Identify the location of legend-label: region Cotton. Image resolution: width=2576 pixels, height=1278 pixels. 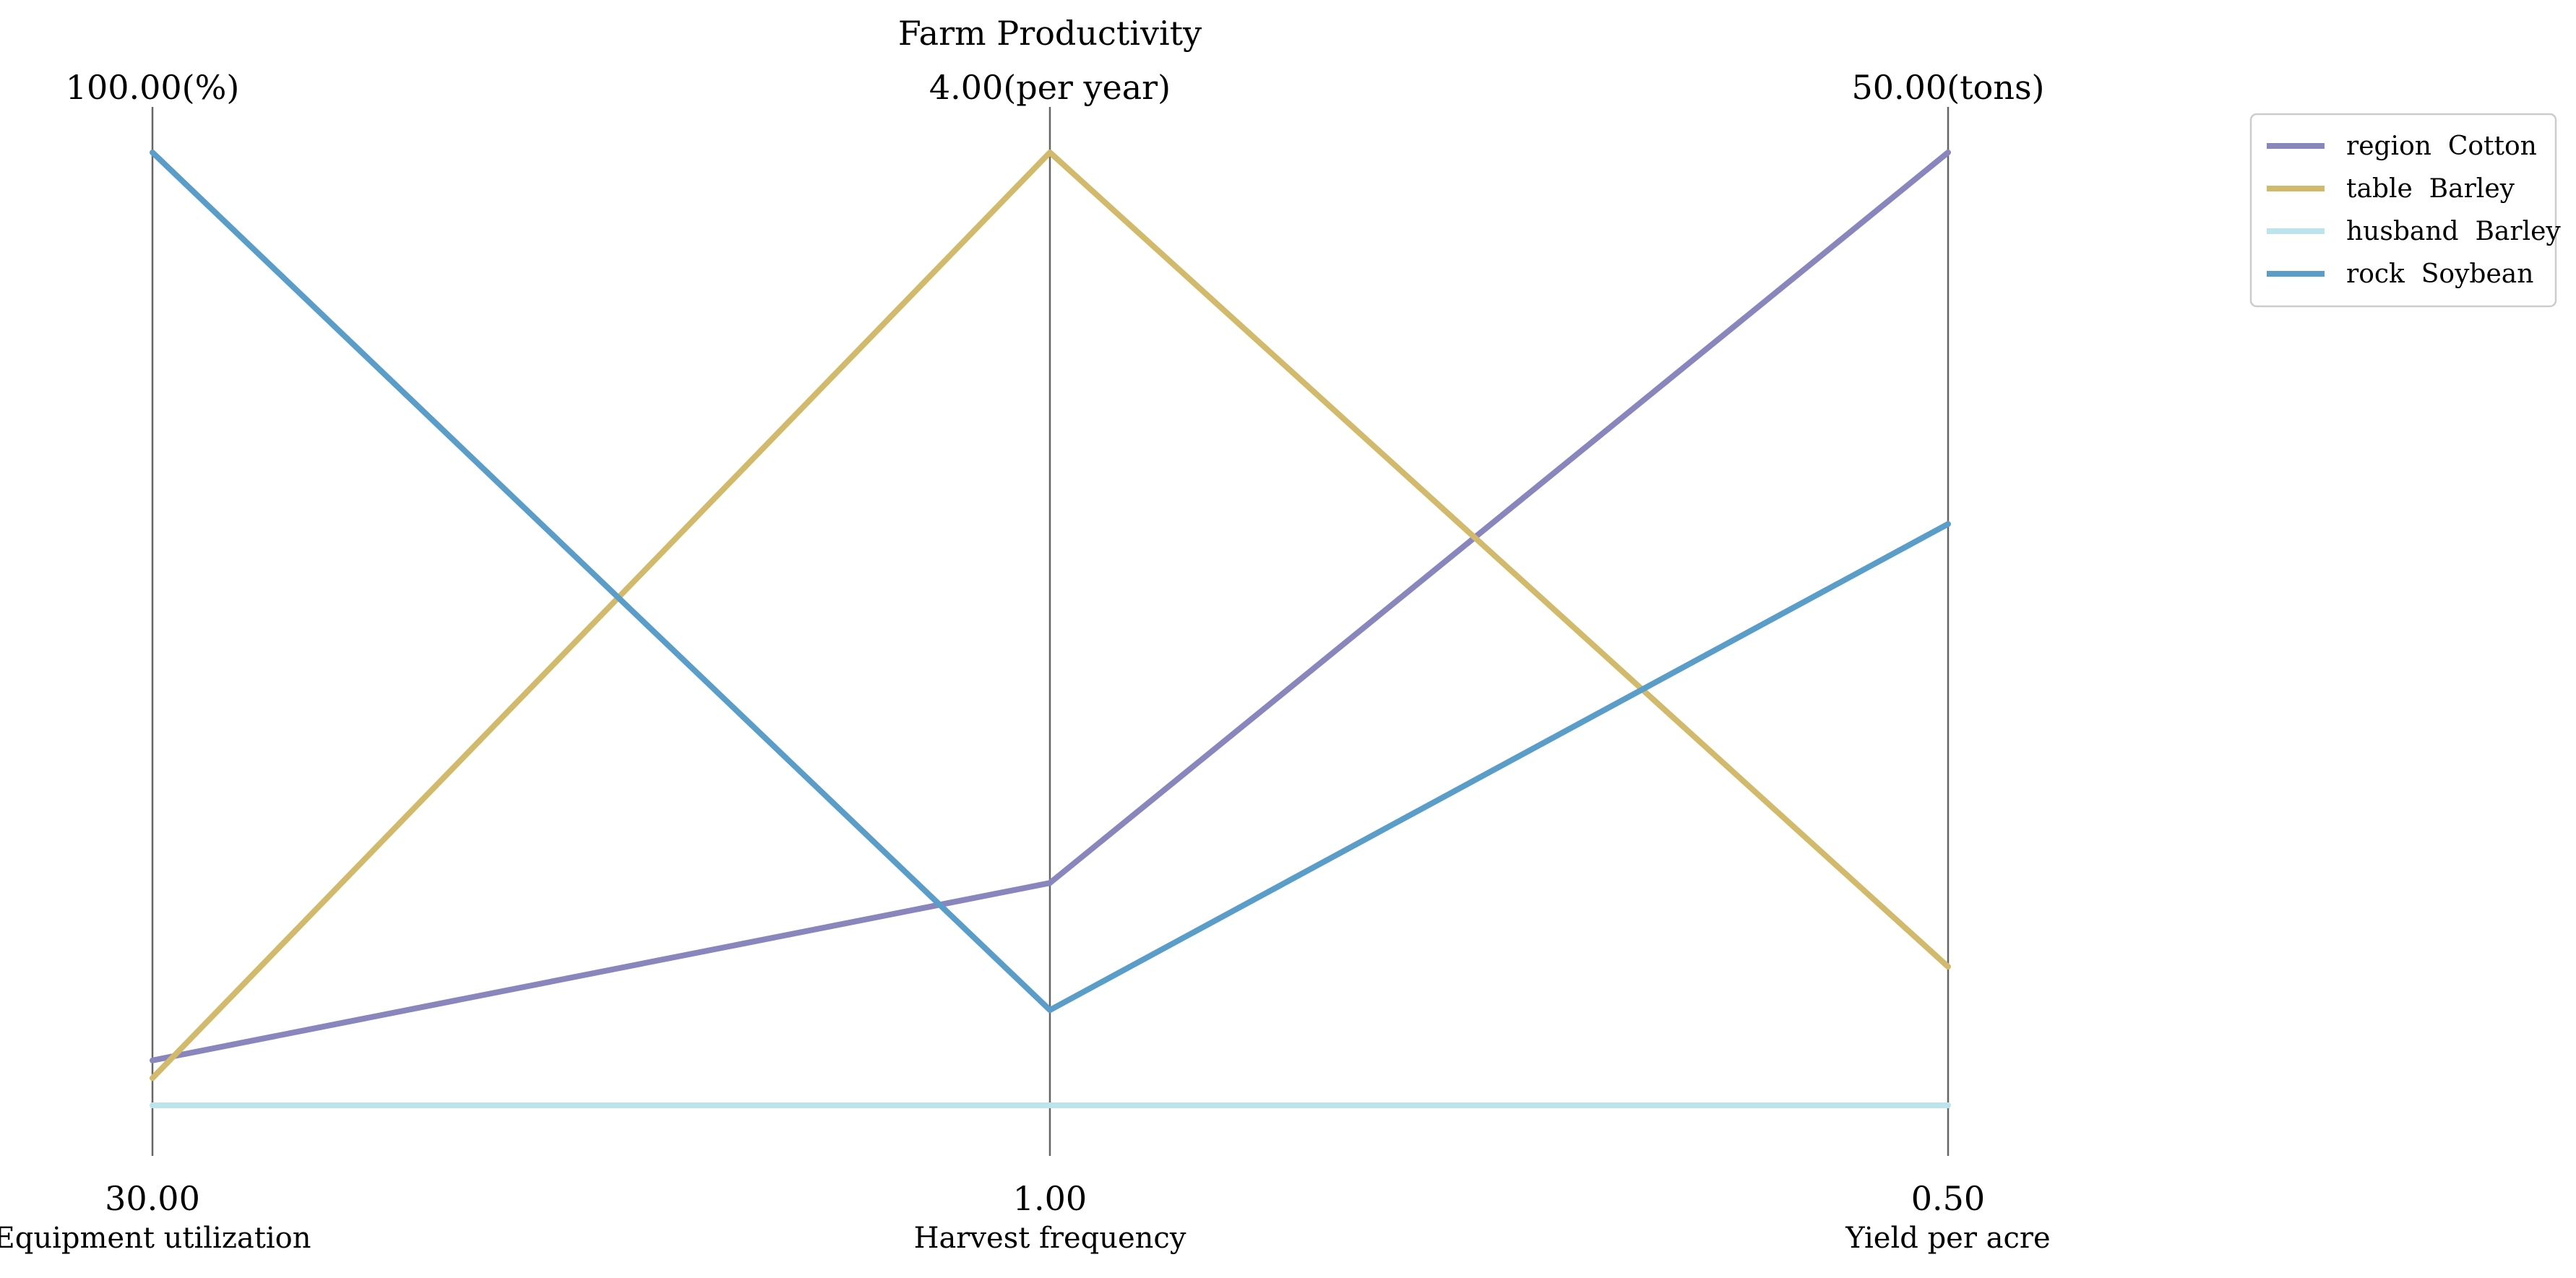
(2441, 146).